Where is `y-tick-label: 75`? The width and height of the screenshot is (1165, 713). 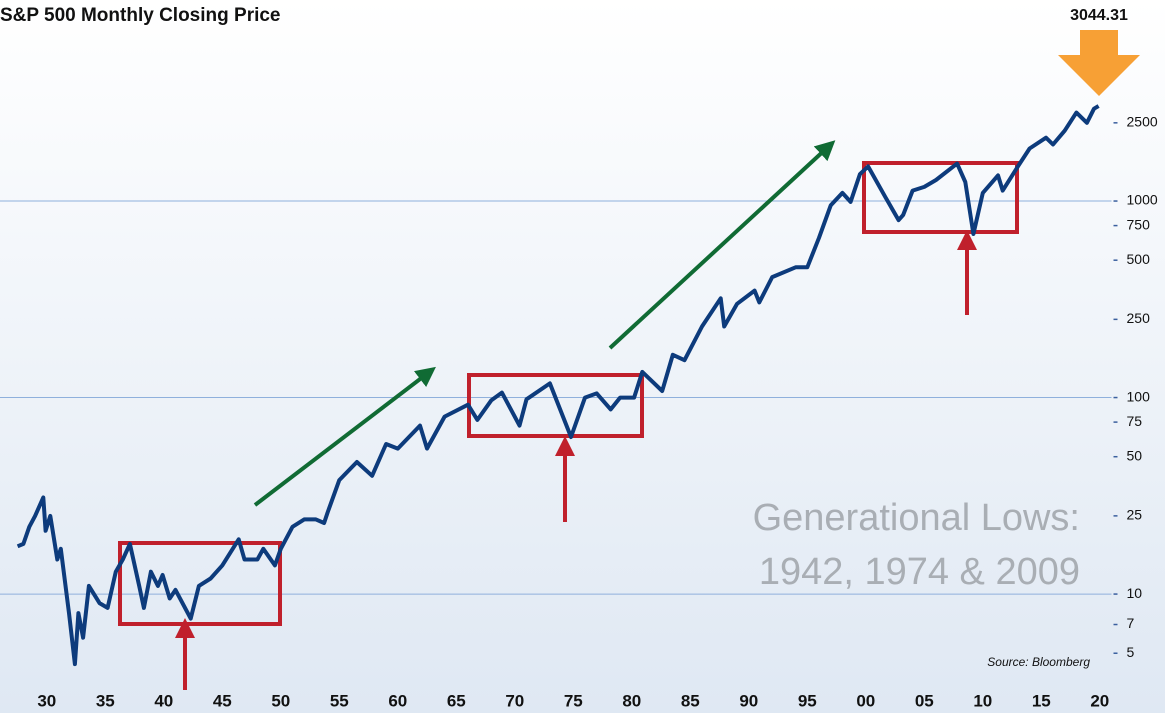 y-tick-label: 75 is located at coordinates (1135, 421).